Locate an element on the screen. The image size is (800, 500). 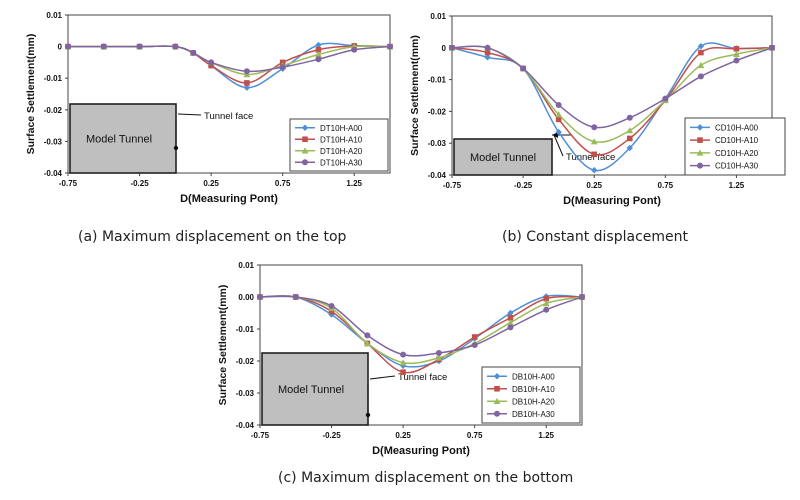
chart-c-xlabel: D(Measuring Pont) is located at coordinates (421, 451).